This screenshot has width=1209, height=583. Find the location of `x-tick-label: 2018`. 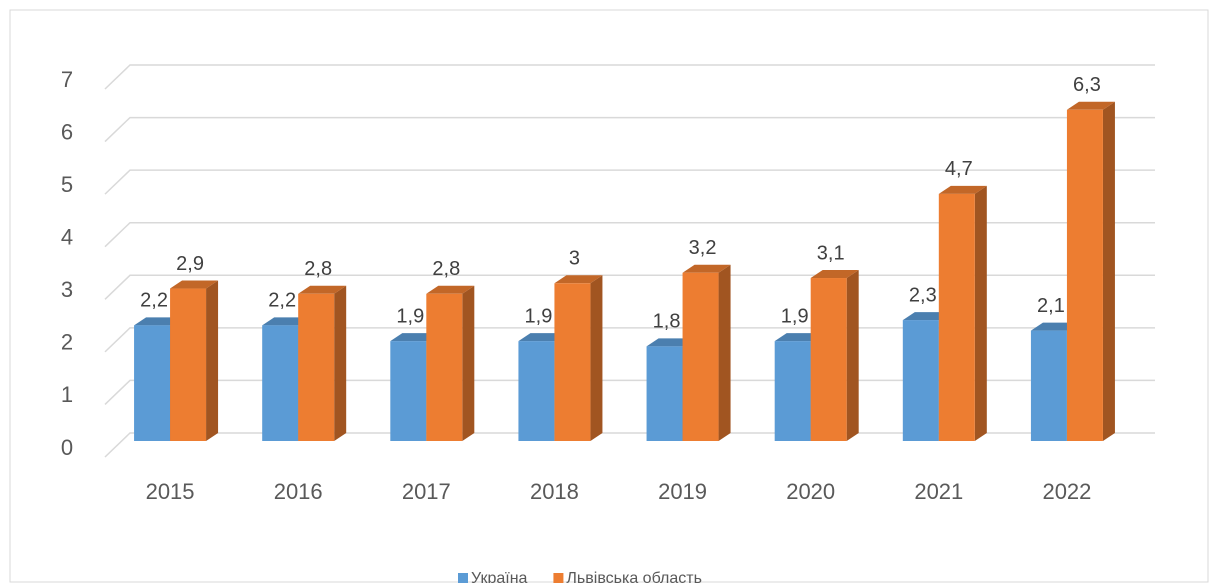

x-tick-label: 2018 is located at coordinates (554, 491).